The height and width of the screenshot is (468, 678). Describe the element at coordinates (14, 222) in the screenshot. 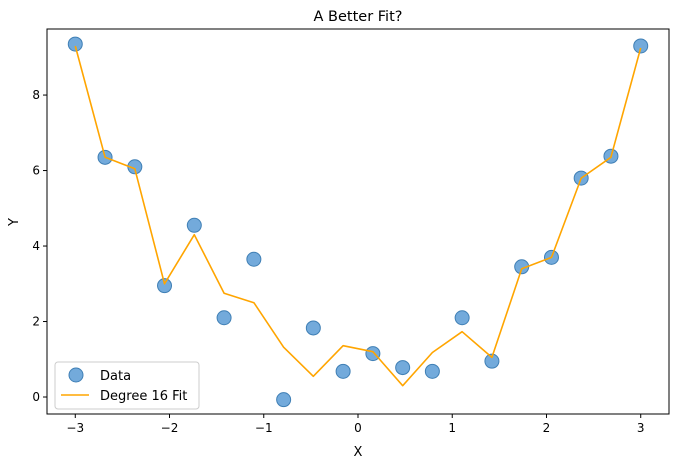

I see `y-axis-label: Y` at that location.